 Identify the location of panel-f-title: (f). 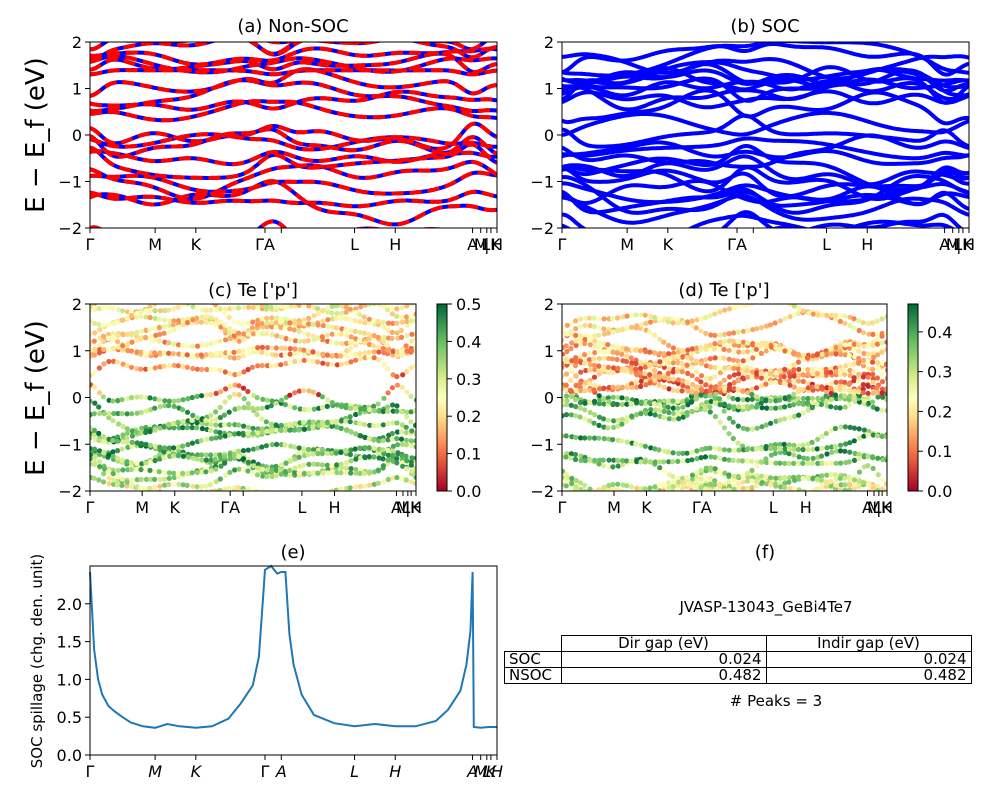
(765, 552).